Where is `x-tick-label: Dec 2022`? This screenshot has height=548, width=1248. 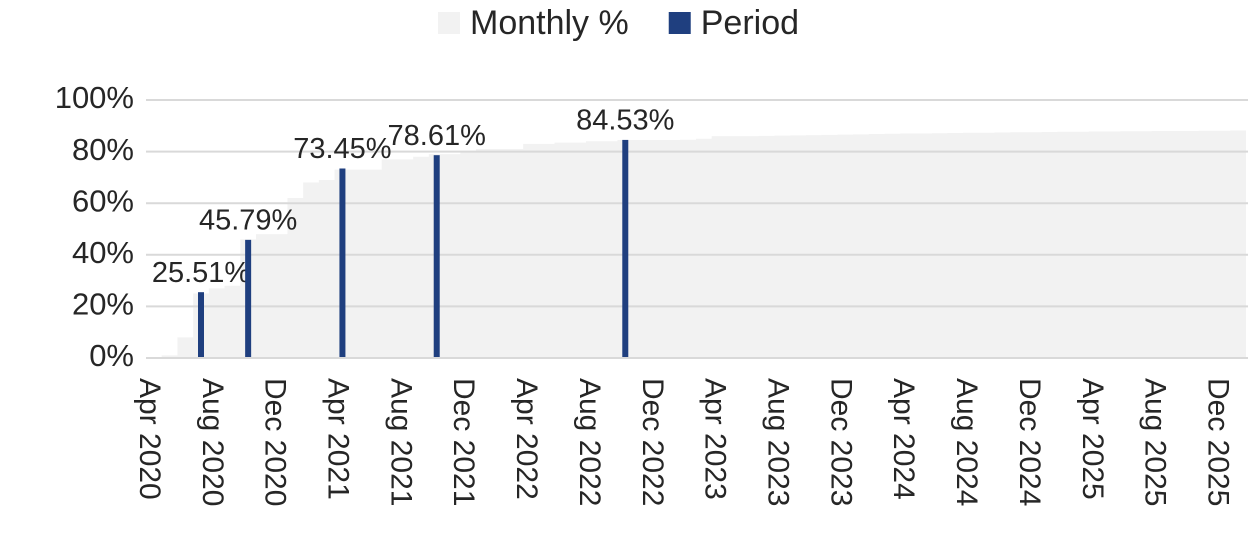 x-tick-label: Dec 2022 is located at coordinates (652, 442).